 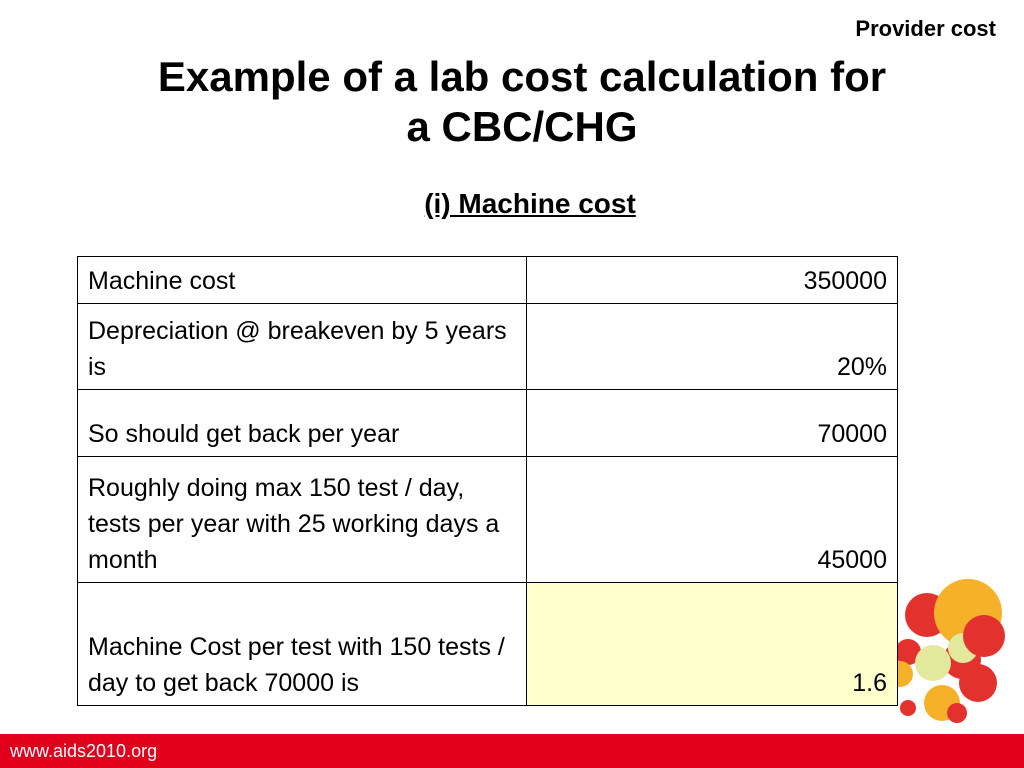 What do you see at coordinates (522, 76) in the screenshot?
I see `title-line-1: Example of a lab cost calculation for` at bounding box center [522, 76].